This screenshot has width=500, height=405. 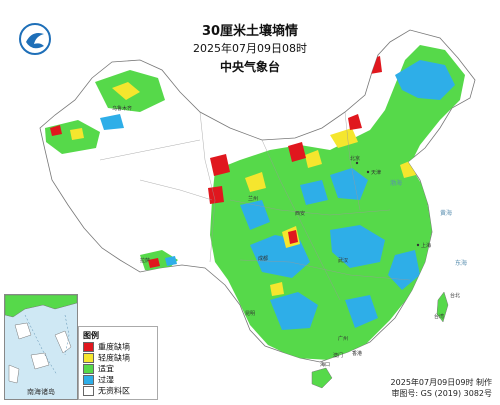 I want to click on taiwan-island, so click(x=442, y=307).